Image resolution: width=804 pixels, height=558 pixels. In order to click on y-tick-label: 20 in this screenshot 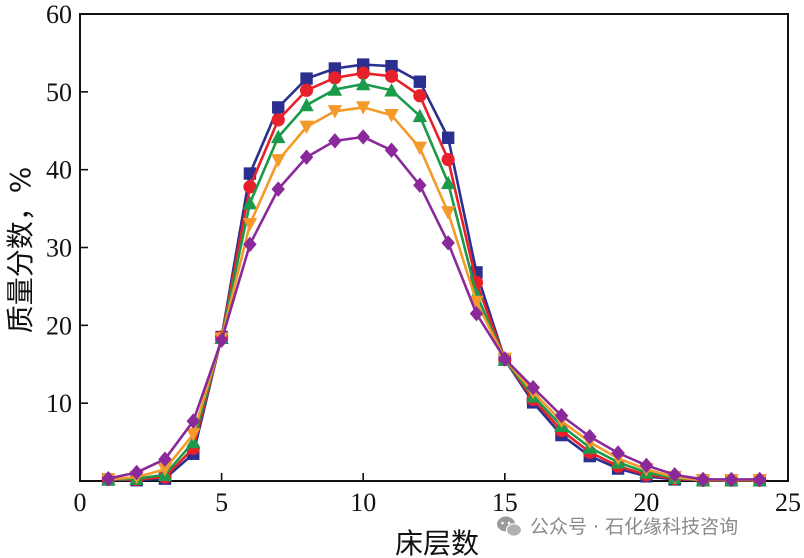, I will do `click(59, 325)`.